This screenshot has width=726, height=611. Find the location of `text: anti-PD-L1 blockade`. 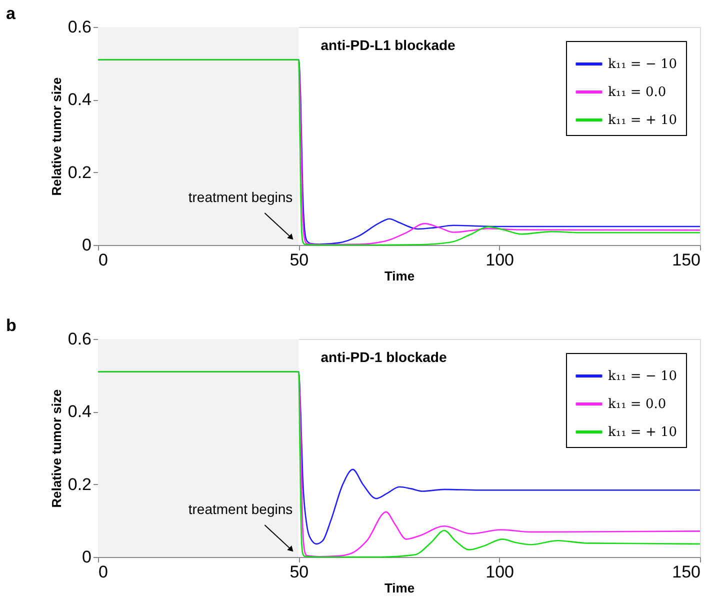

text: anti-PD-L1 blockade is located at coordinates (388, 45).